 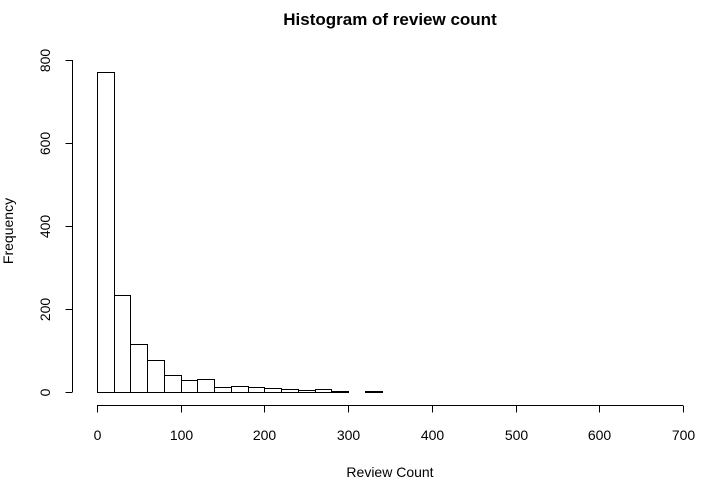 What do you see at coordinates (55, 222) in the screenshot?
I see `y-axis: 0 200 400 600 800` at bounding box center [55, 222].